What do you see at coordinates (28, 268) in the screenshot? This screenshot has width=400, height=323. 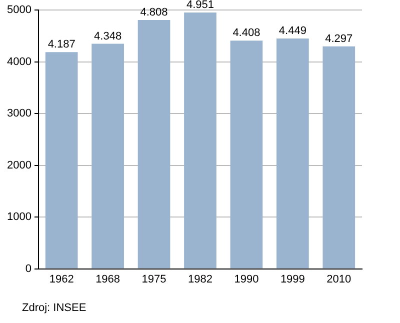 I see `y-tick-label: 0` at bounding box center [28, 268].